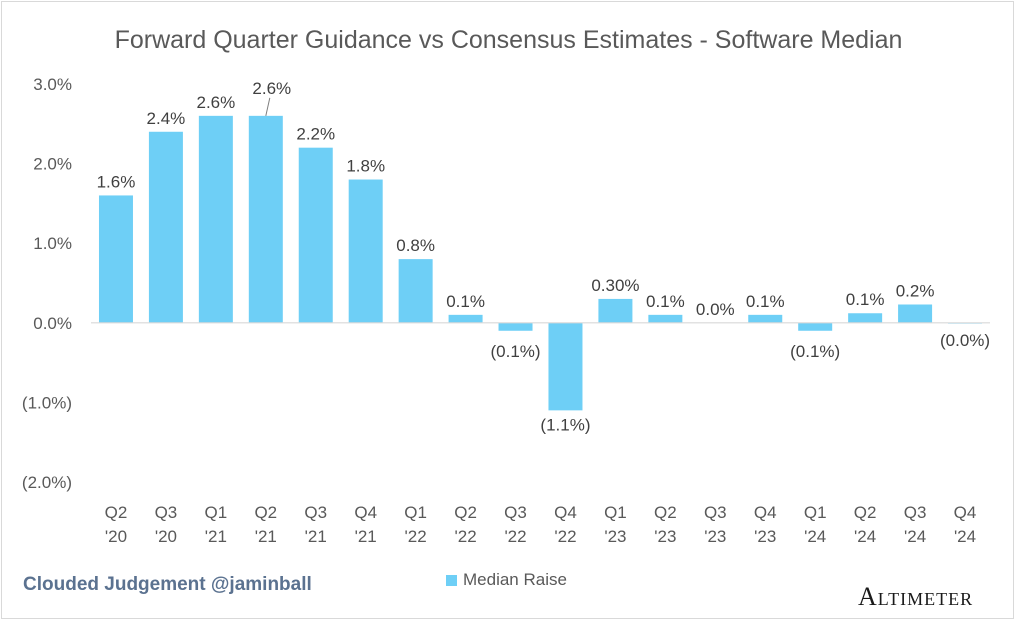 The width and height of the screenshot is (1017, 622). Describe the element at coordinates (565, 424) in the screenshot. I see `data-label: (1.1%)` at that location.